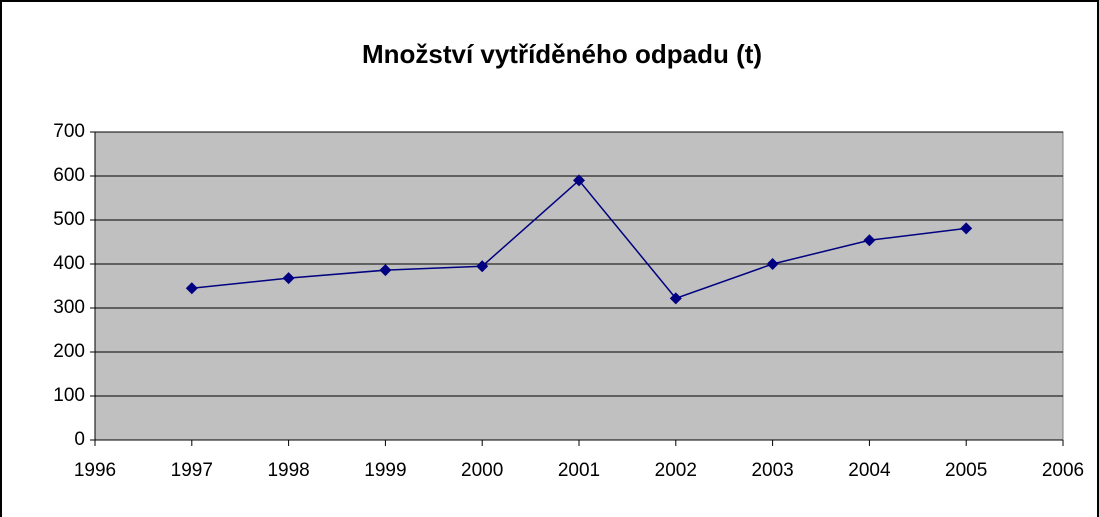  I want to click on y-tick-label: 500, so click(69, 219).